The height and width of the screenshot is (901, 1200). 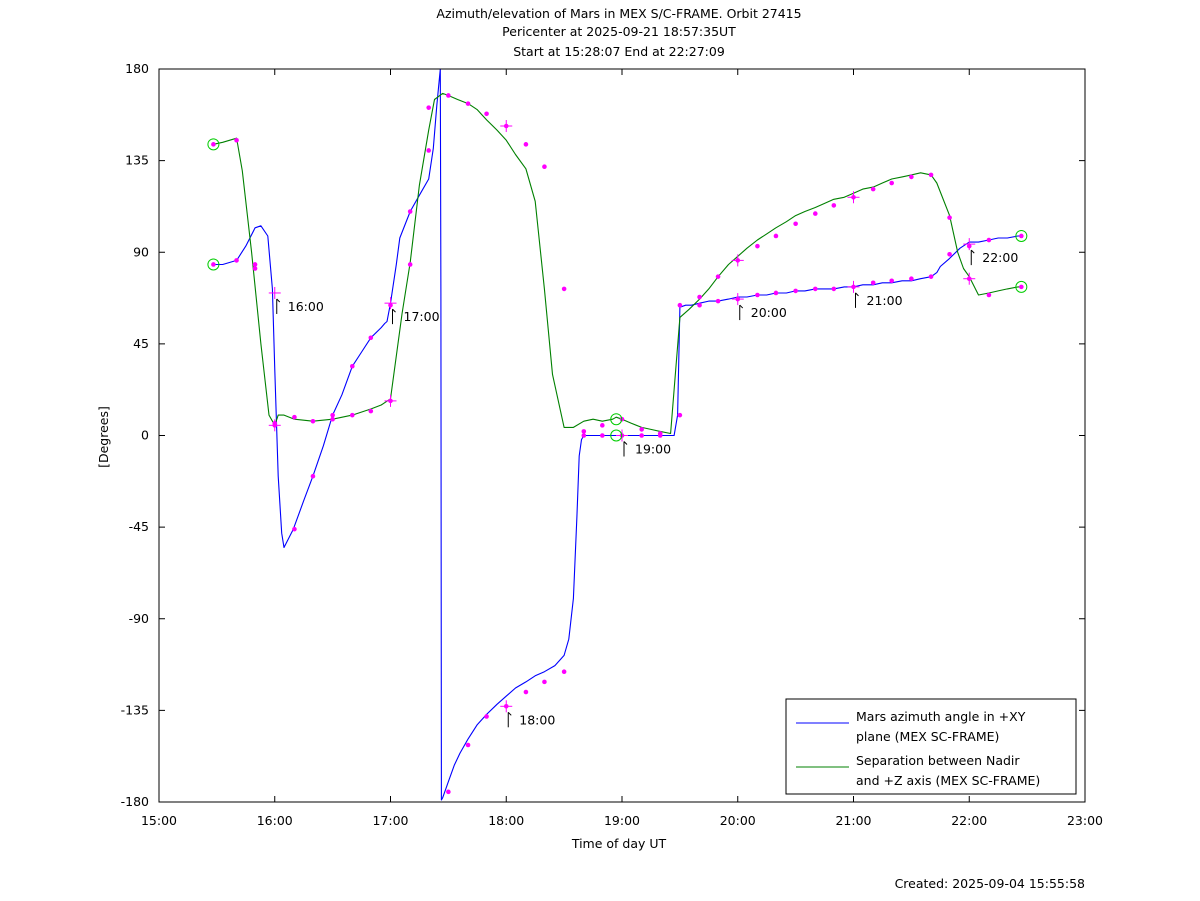 What do you see at coordinates (137, 68) in the screenshot?
I see `y-tick-label: 180` at bounding box center [137, 68].